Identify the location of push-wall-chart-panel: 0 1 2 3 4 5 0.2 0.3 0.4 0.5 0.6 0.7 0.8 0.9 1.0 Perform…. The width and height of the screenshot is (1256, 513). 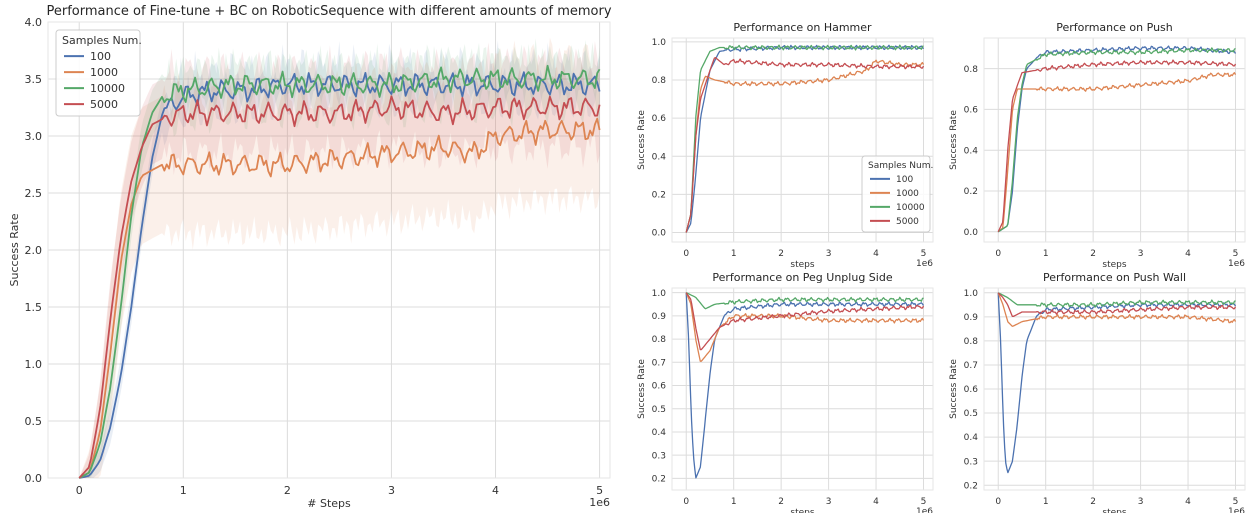
(1097, 387).